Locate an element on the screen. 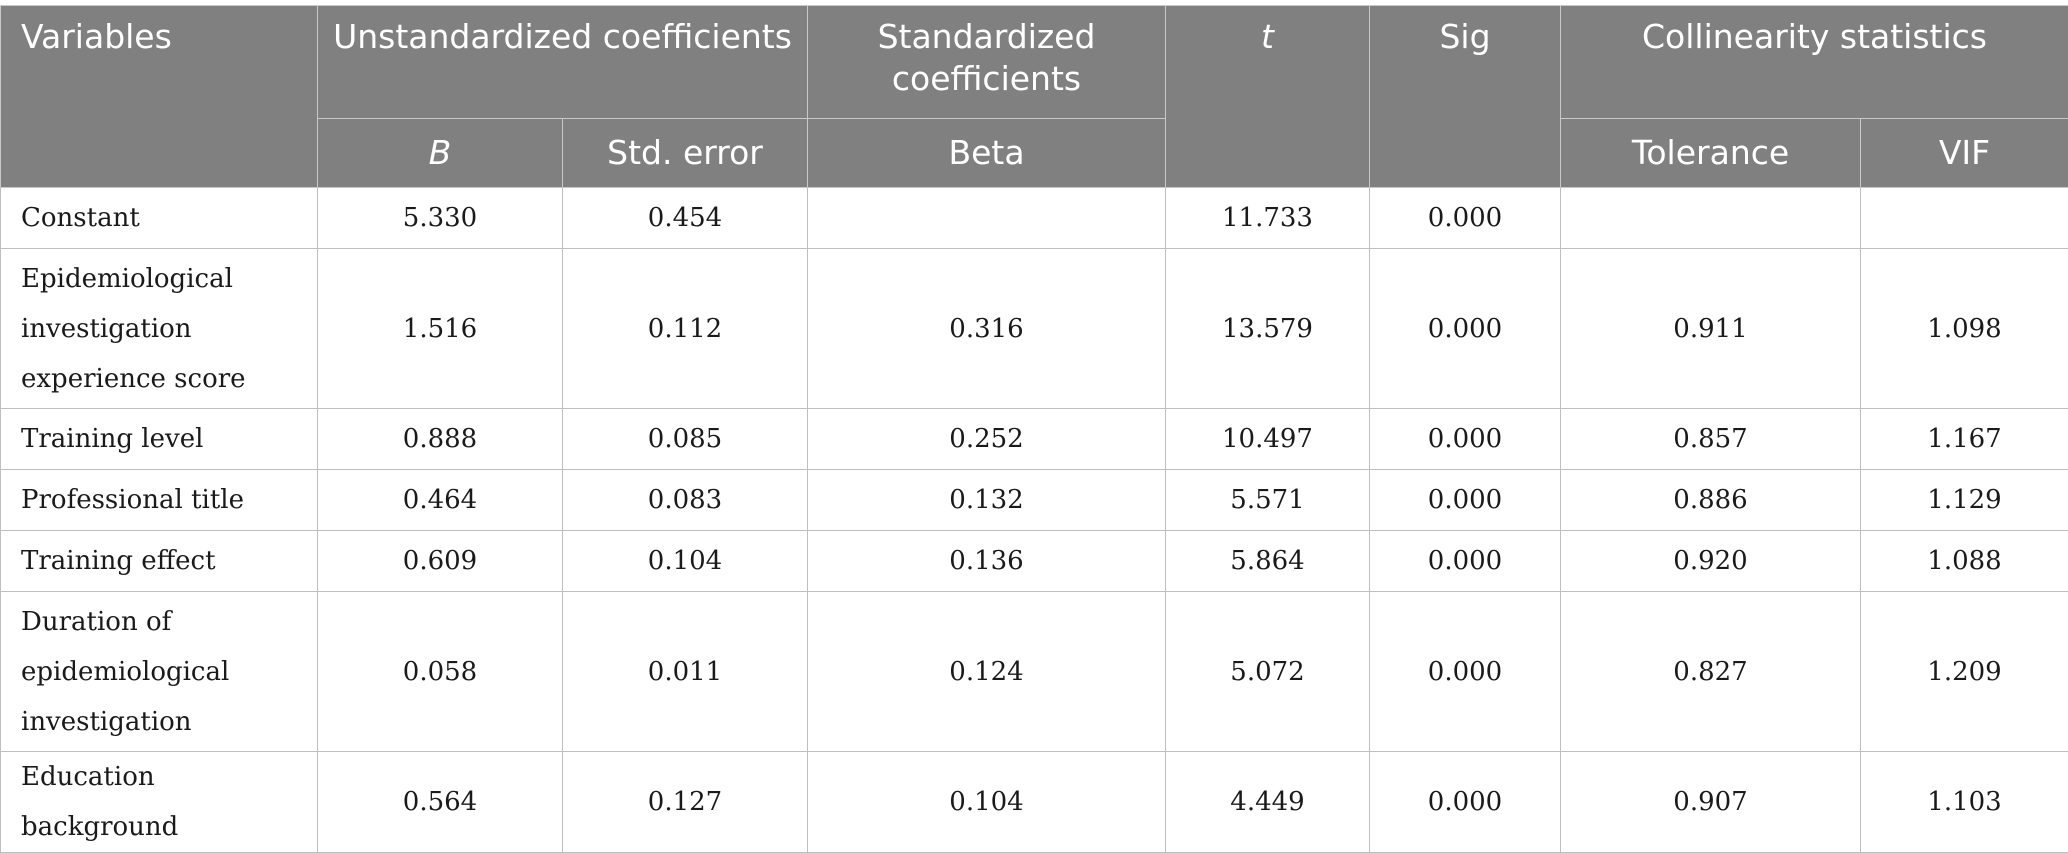 This screenshot has height=853, width=2068. cell-std-error: 0.011 is located at coordinates (685, 672).